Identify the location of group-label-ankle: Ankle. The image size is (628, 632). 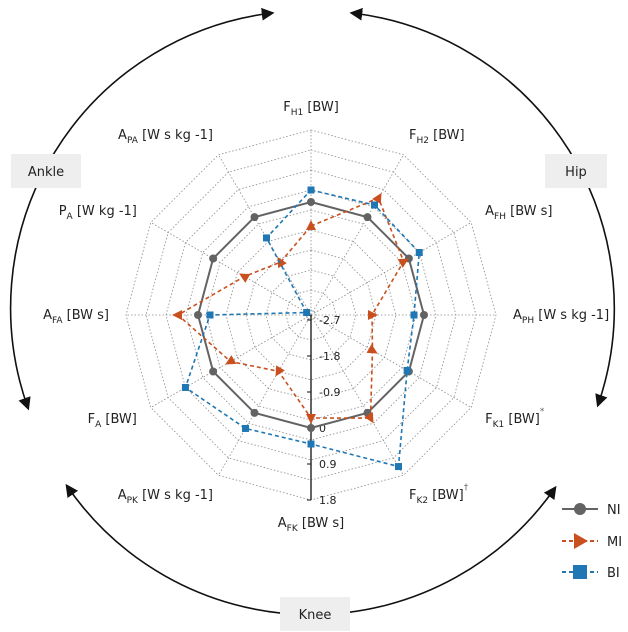
(46, 171).